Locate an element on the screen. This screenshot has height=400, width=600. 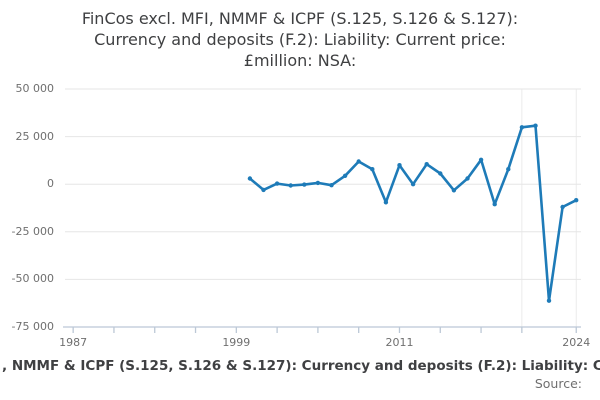
x-axis-tick-label: 1987 is located at coordinates (73, 342).